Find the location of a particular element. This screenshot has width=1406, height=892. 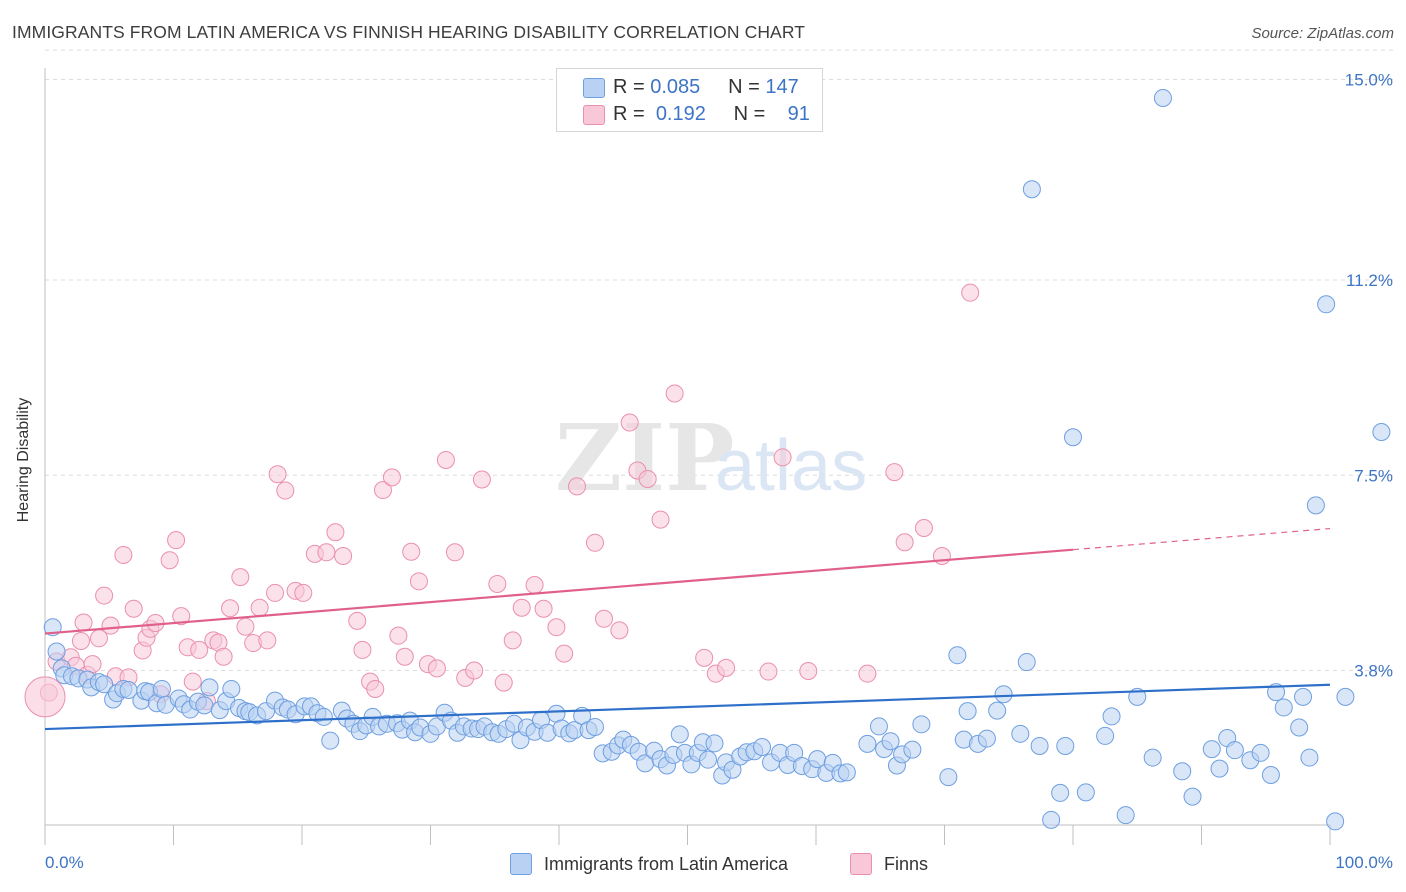

latin-america-trendline is located at coordinates (687, 707).